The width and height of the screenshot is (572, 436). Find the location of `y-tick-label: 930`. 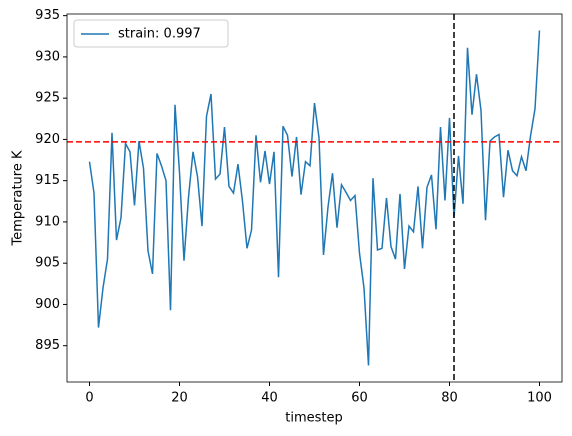

y-tick-label: 930 is located at coordinates (47, 56).